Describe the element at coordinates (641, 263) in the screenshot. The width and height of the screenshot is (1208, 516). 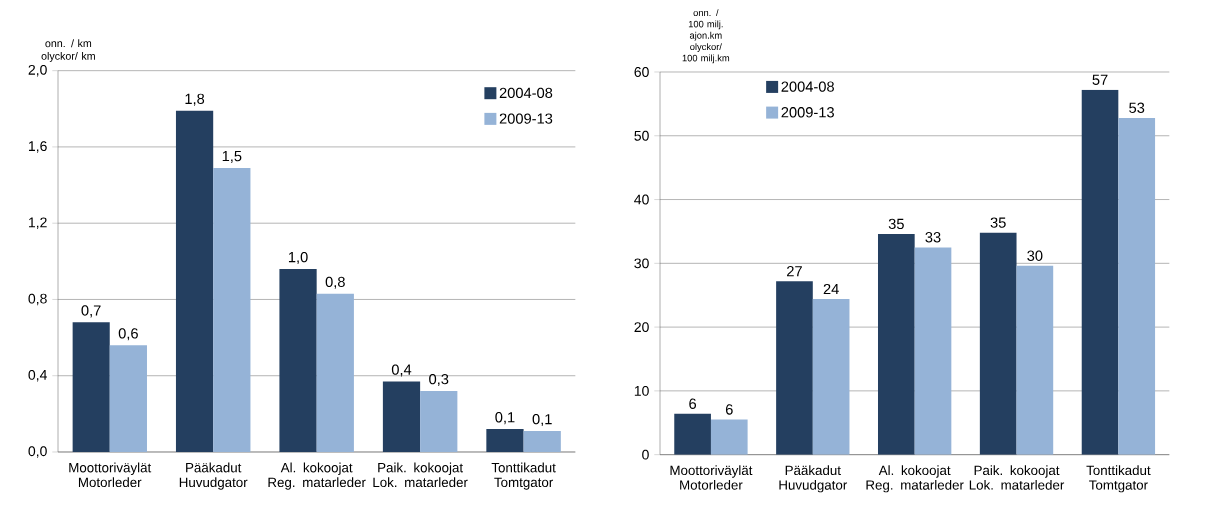
I see `y-tick-label: 30` at that location.